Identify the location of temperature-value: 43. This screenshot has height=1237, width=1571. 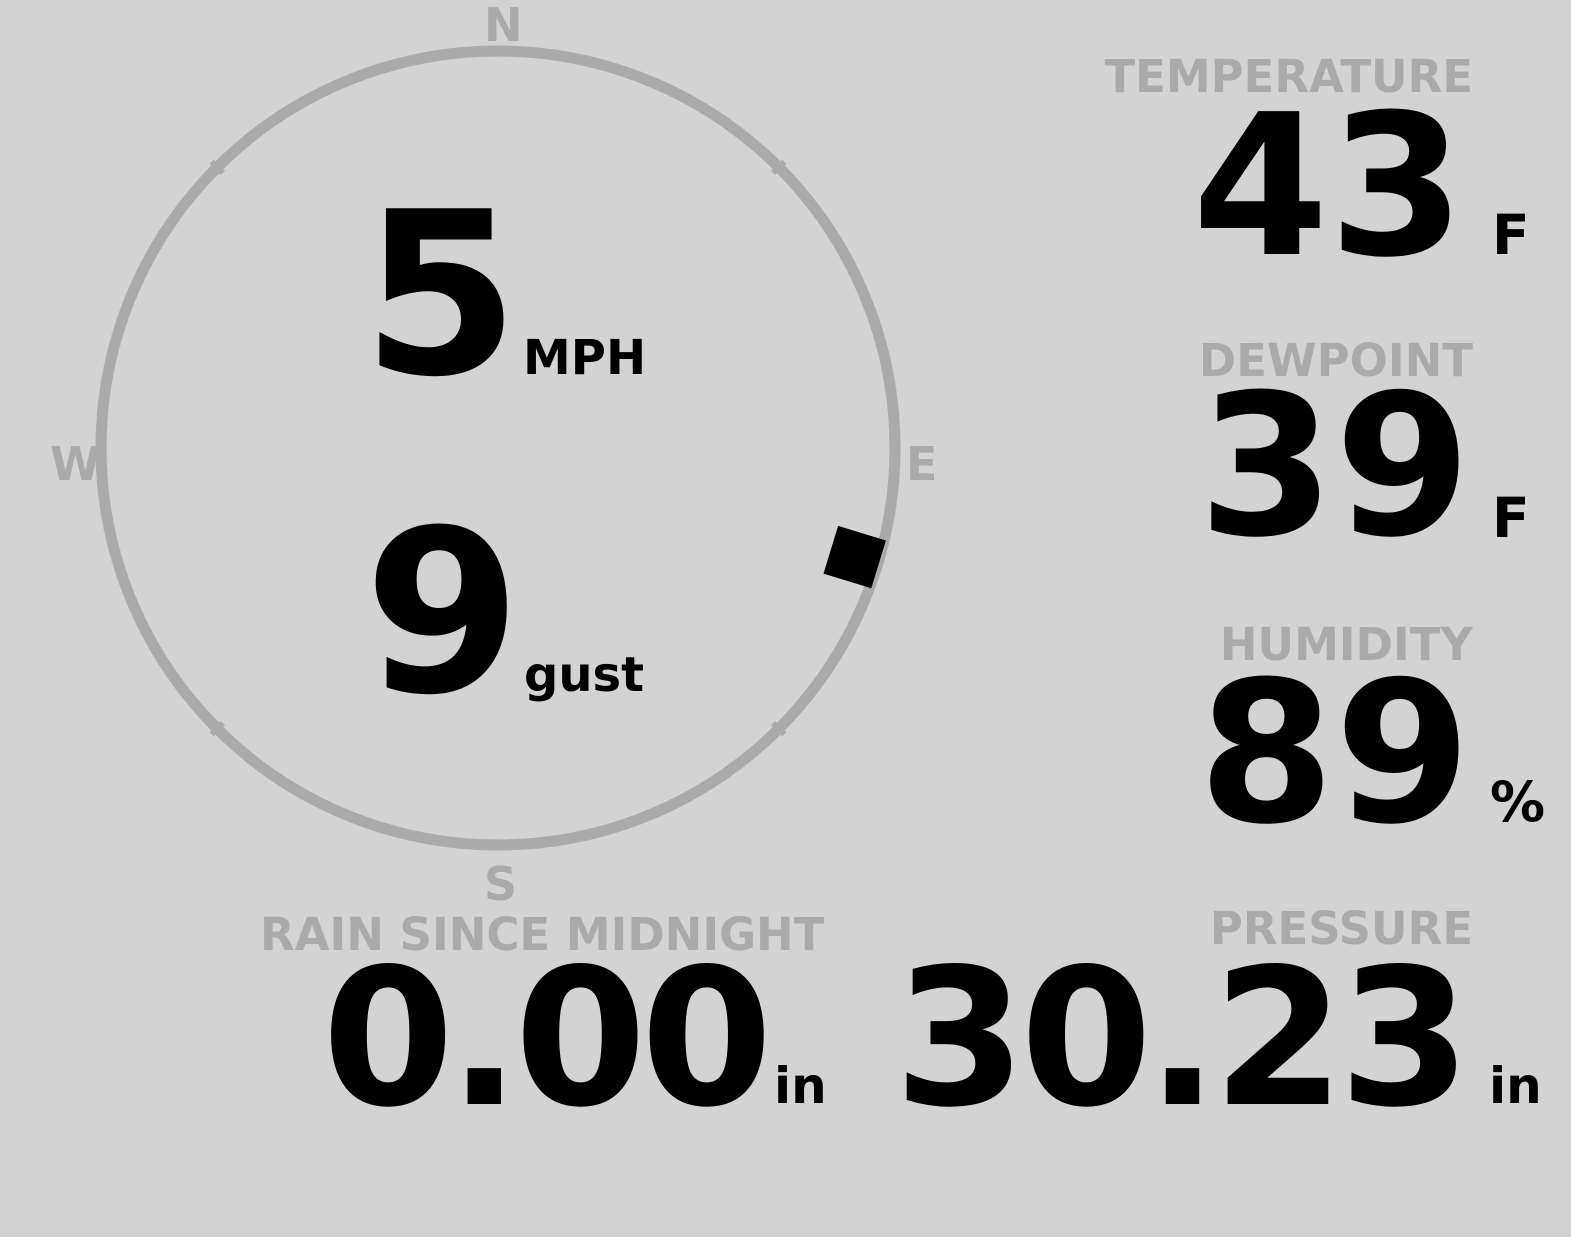
(1328, 187).